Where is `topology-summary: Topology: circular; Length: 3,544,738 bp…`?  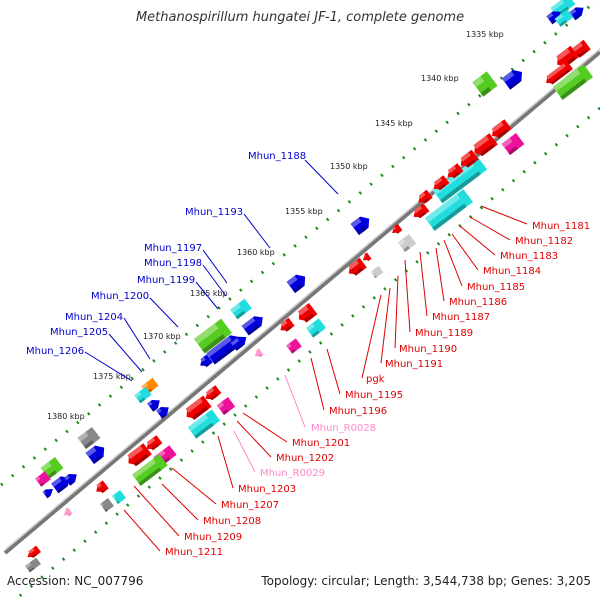 topology-summary: Topology: circular; Length: 3,544,738 bp… is located at coordinates (426, 581).